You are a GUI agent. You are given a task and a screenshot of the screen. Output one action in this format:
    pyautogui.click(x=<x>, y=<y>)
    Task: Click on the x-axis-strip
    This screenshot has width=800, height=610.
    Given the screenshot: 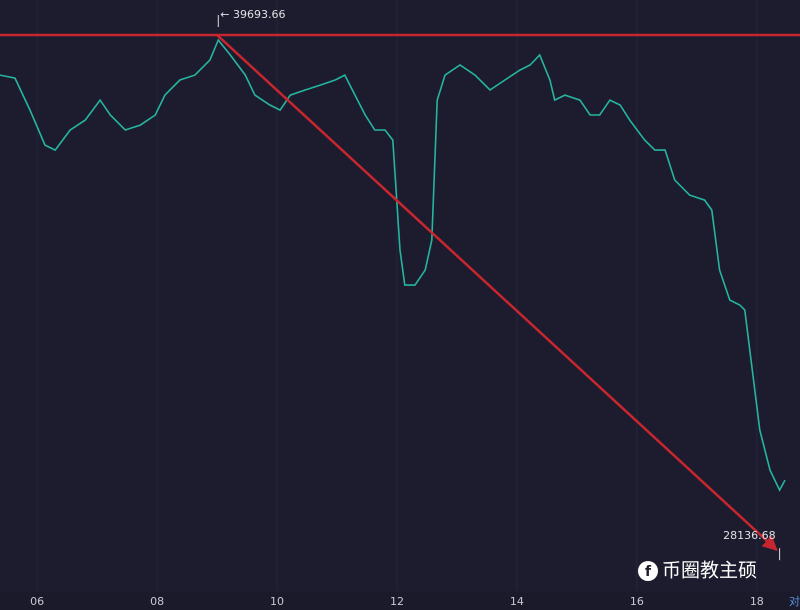 What is the action you would take?
    pyautogui.click(x=400, y=601)
    